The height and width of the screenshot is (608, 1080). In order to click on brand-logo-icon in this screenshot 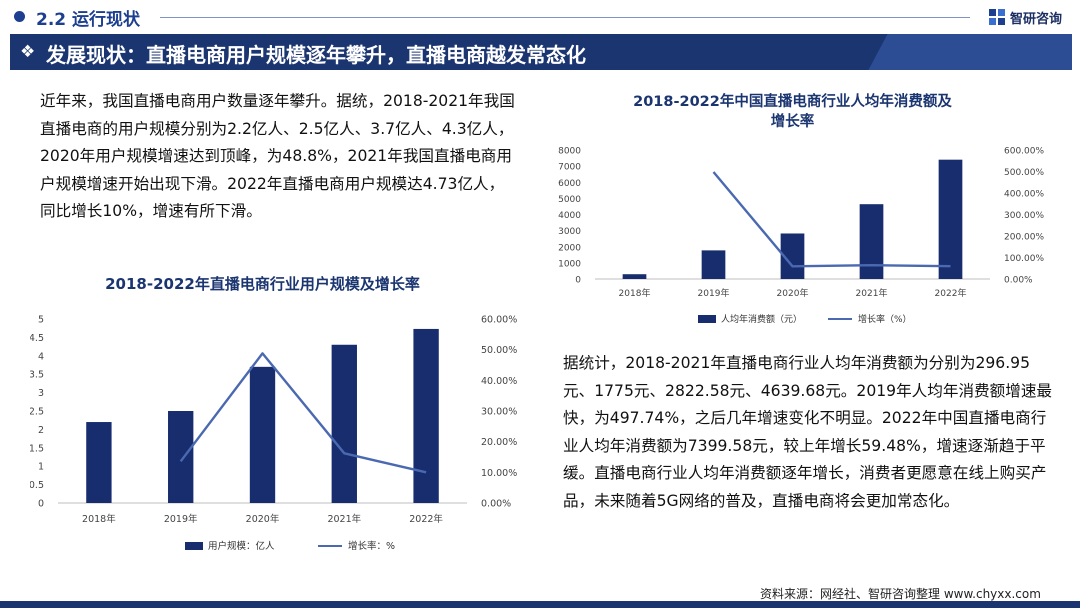, I will do `click(997, 17)`.